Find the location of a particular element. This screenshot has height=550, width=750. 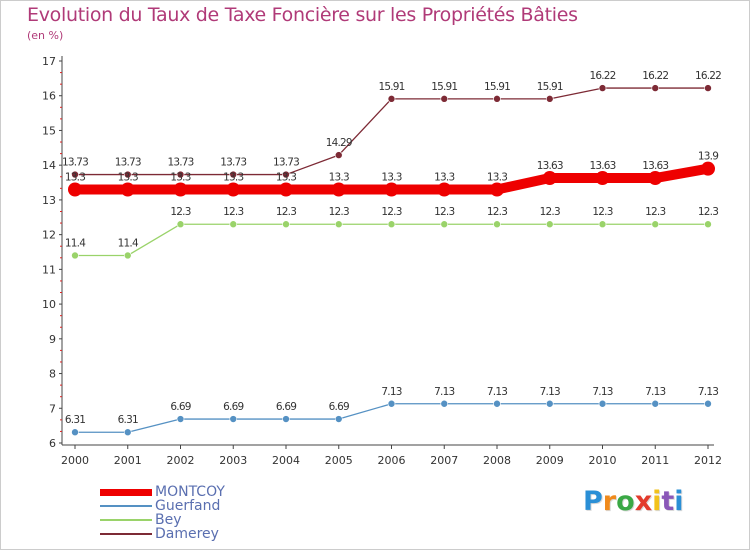

x-tick-label: 2002 is located at coordinates (181, 460).